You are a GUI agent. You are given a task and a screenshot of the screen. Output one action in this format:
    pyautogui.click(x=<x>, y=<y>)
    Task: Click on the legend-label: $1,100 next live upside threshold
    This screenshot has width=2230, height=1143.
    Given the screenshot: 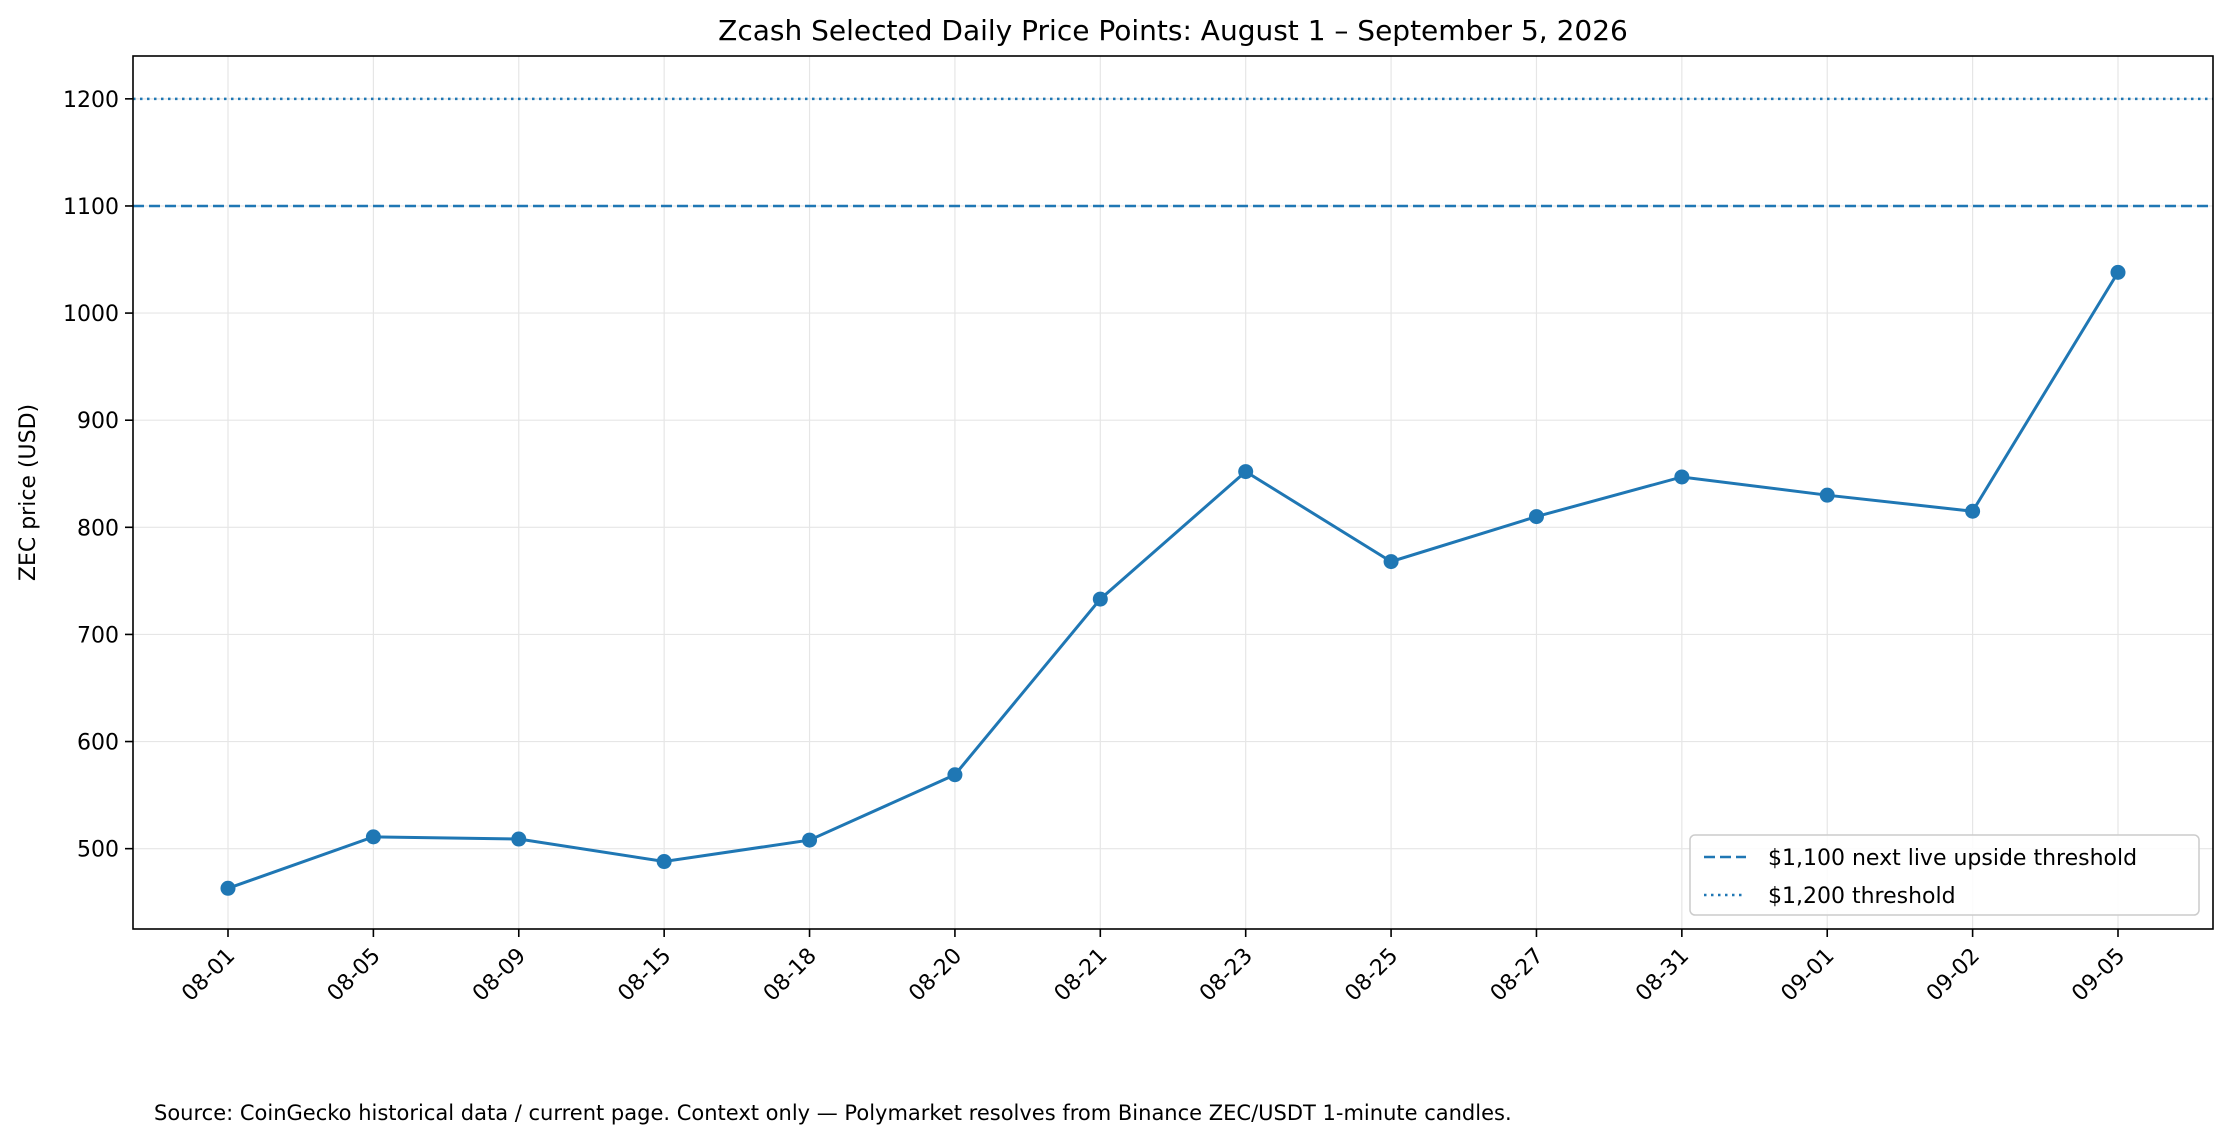 What is the action you would take?
    pyautogui.click(x=1952, y=858)
    